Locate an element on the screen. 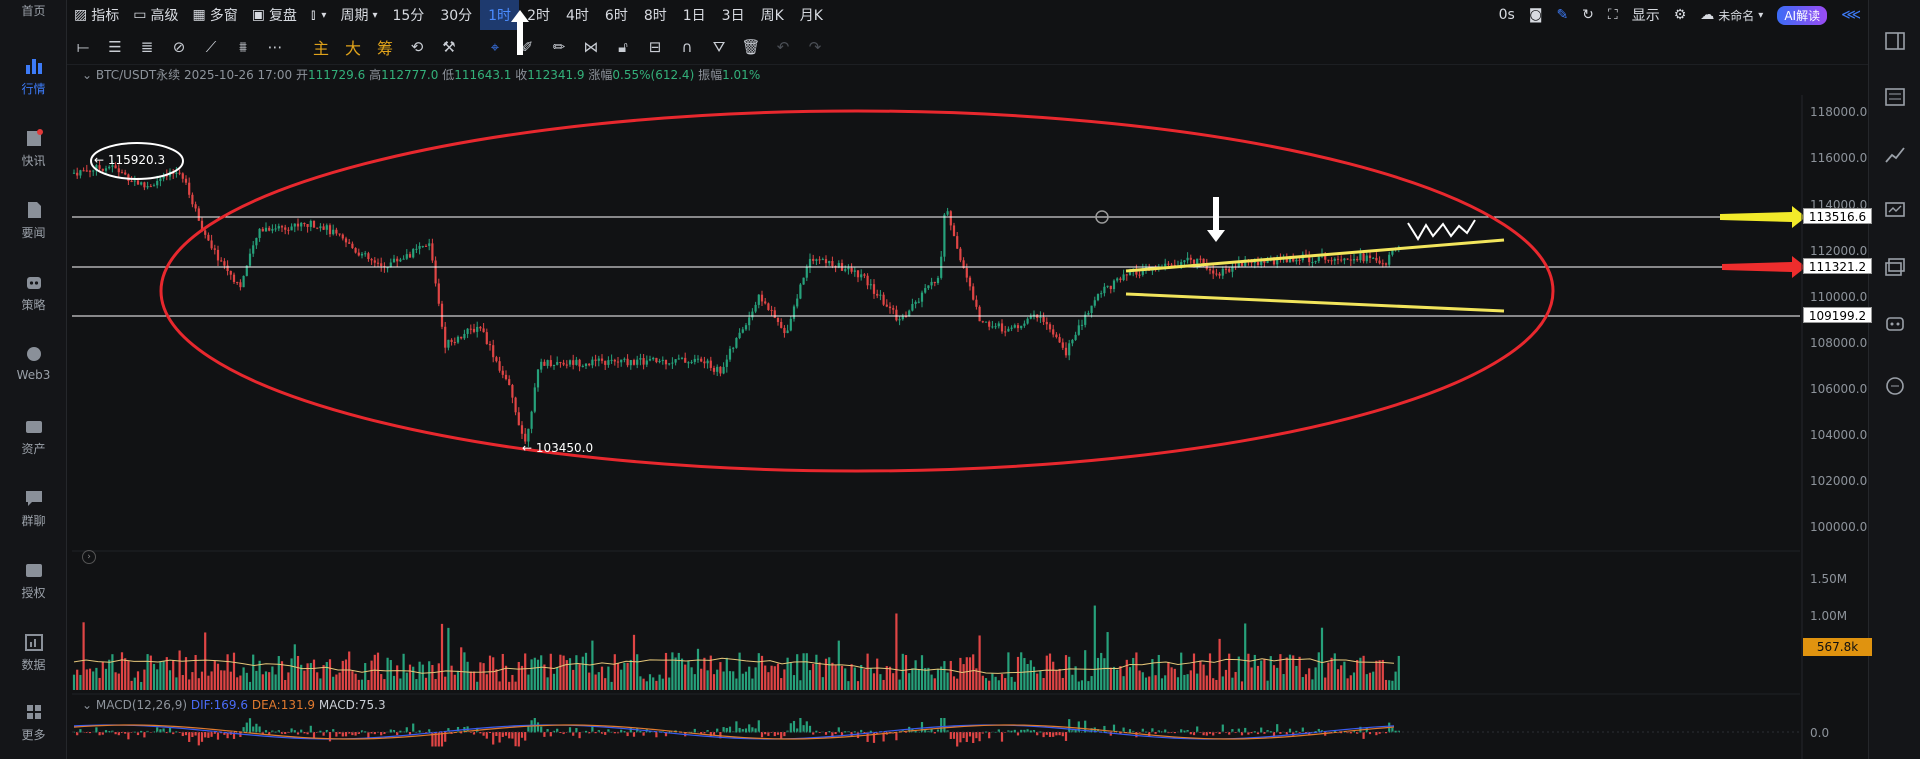  note-icon: ⊟ is located at coordinates (655, 47).